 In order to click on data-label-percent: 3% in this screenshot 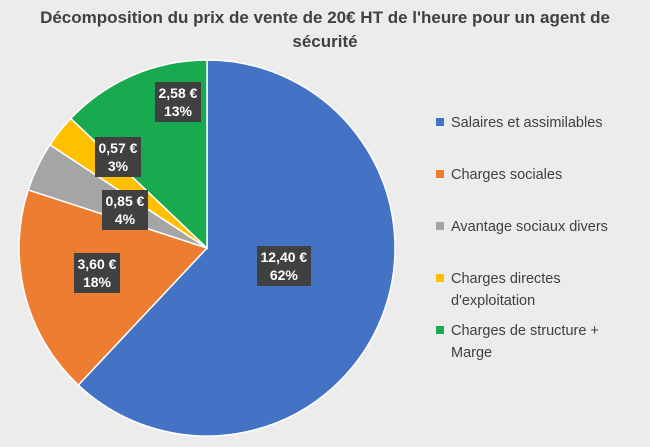, I will do `click(118, 166)`.